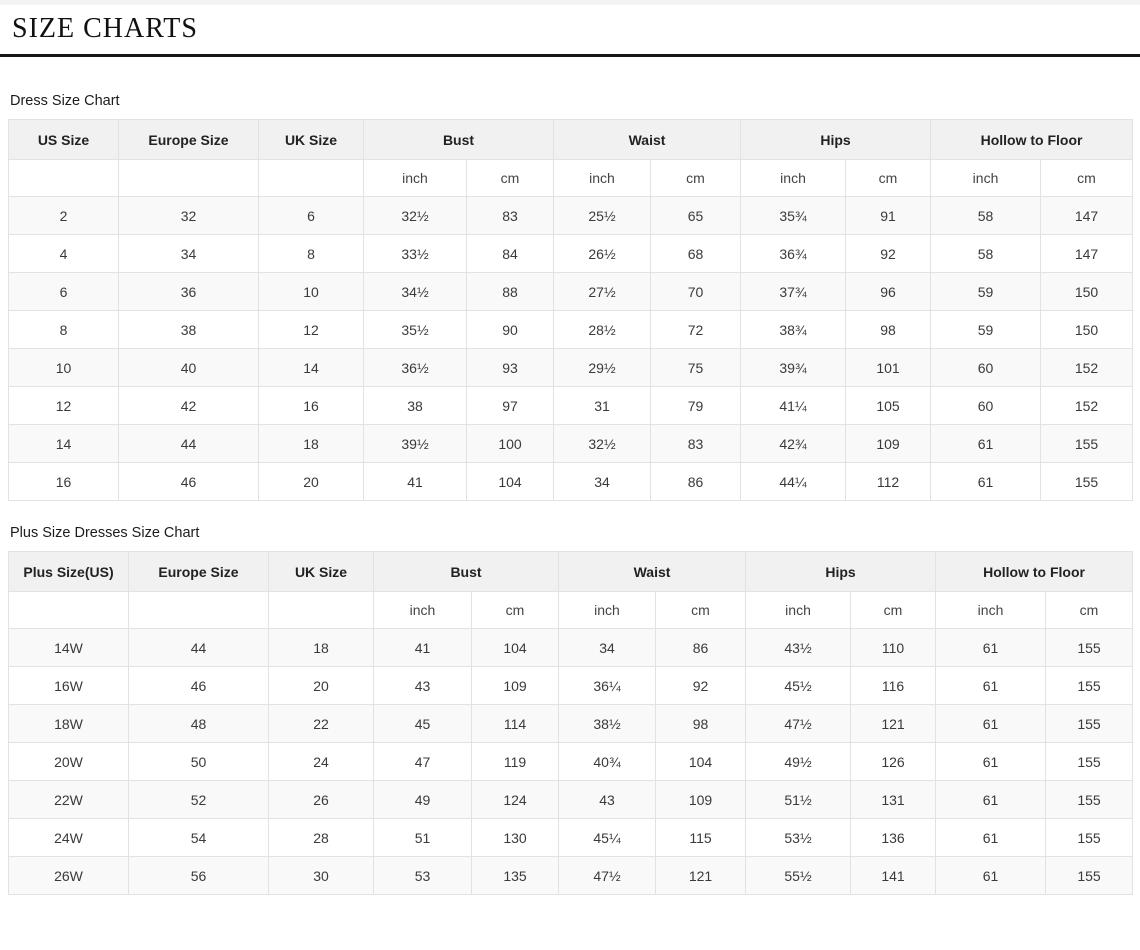 Image resolution: width=1140 pixels, height=950 pixels. I want to click on table-cell: 45, so click(422, 723).